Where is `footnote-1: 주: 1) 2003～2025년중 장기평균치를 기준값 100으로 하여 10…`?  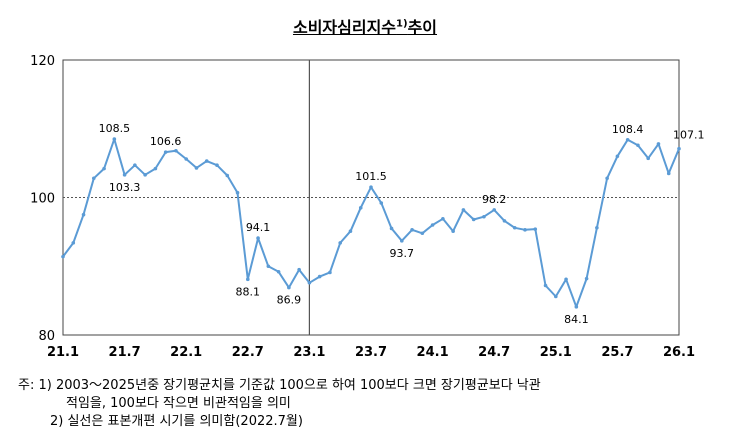
footnote-1: 주: 1) 2003～2025년중 장기평균치를 기준값 100으로 하여 10… is located at coordinates (279, 385).